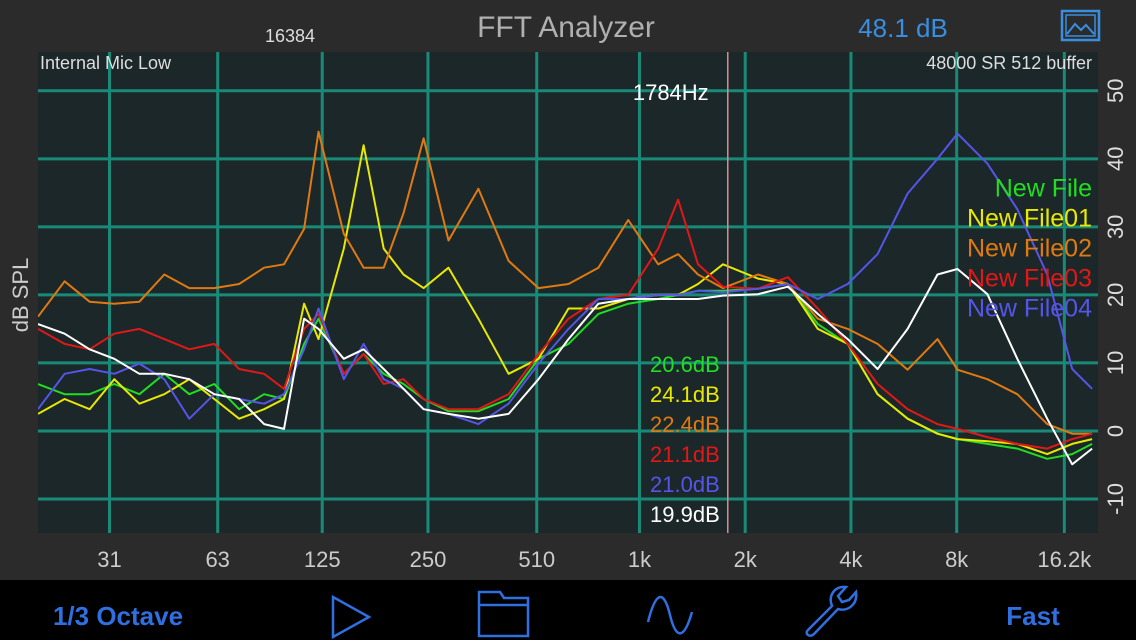 The width and height of the screenshot is (1136, 640). What do you see at coordinates (1029, 309) in the screenshot?
I see `legend-entry: New File04` at bounding box center [1029, 309].